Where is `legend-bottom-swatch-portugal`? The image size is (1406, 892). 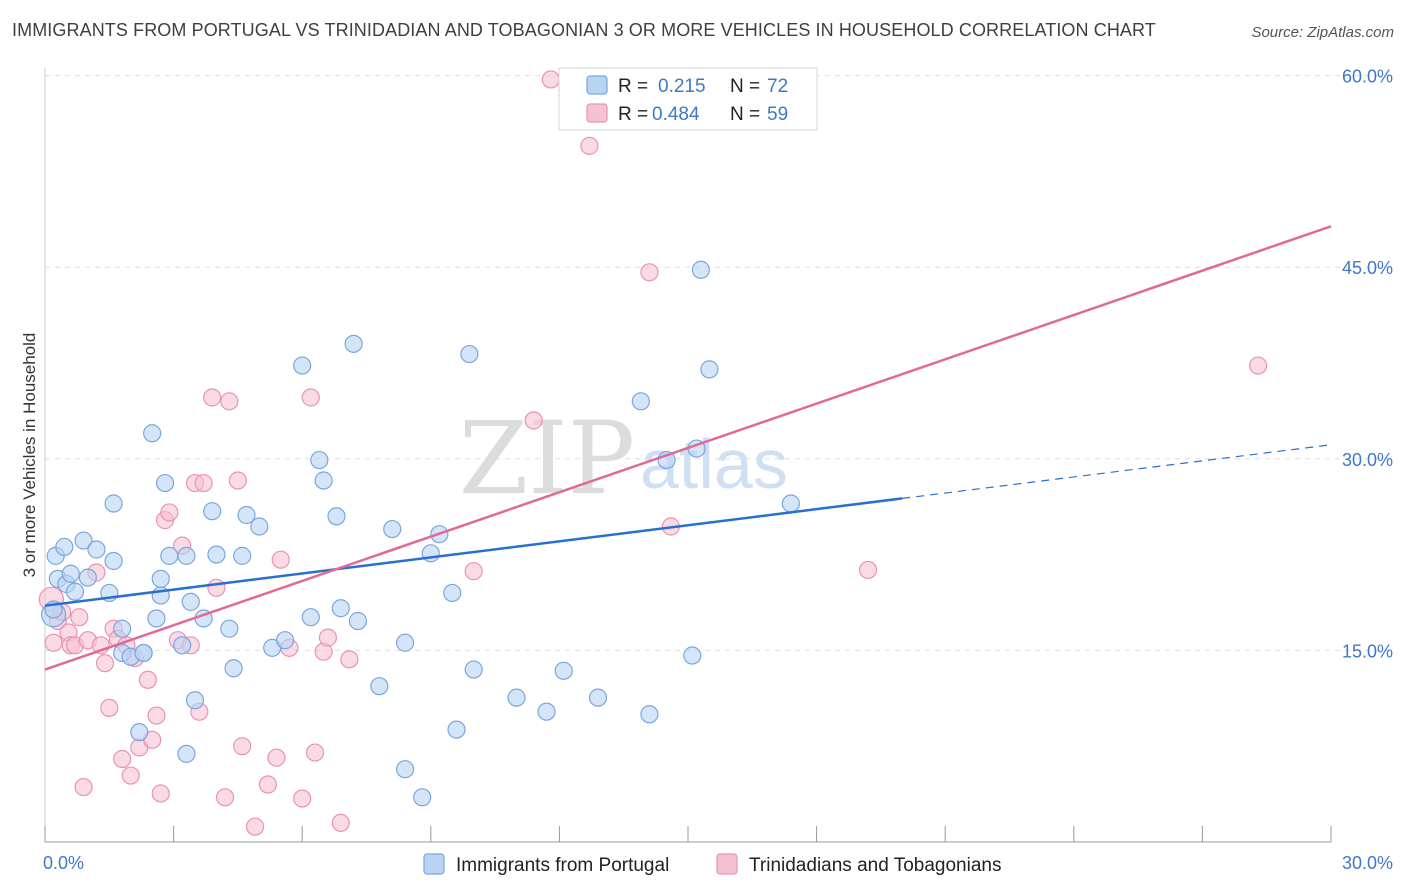 legend-bottom-swatch-portugal is located at coordinates (434, 864).